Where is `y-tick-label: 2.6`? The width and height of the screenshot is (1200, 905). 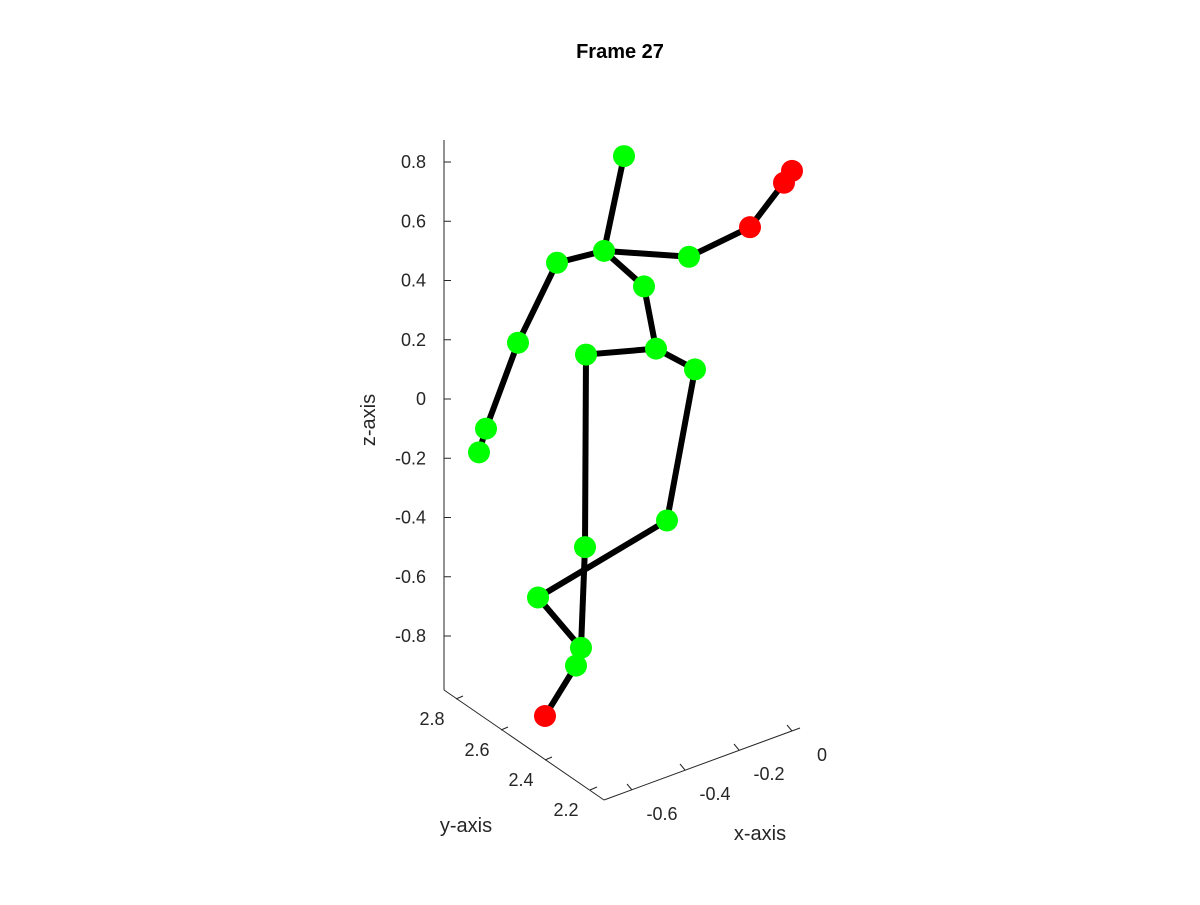 y-tick-label: 2.6 is located at coordinates (476, 750).